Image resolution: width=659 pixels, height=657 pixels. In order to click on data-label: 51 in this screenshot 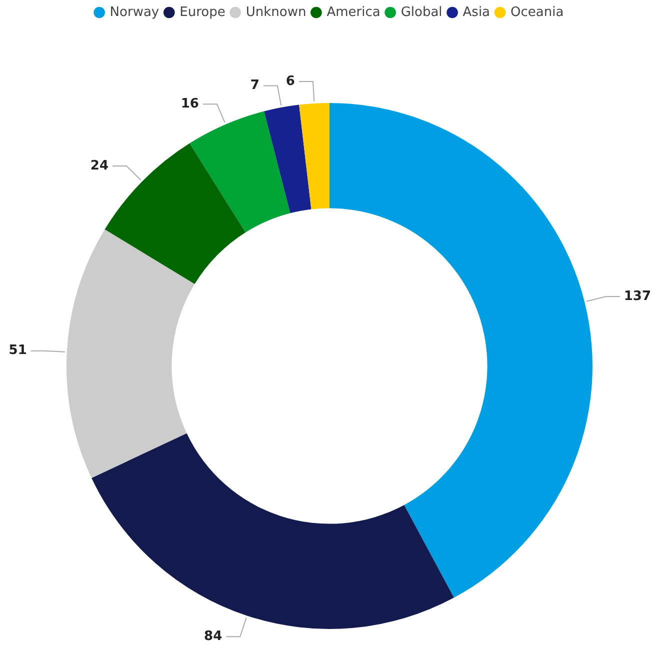, I will do `click(17, 350)`.